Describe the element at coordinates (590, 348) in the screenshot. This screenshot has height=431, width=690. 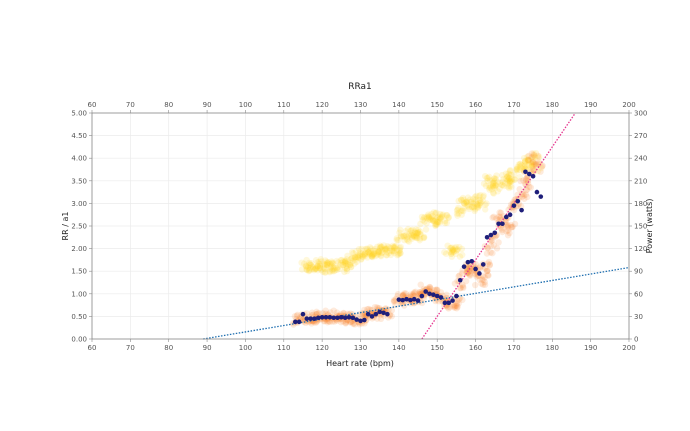
I see `x-tick-label: 190` at that location.